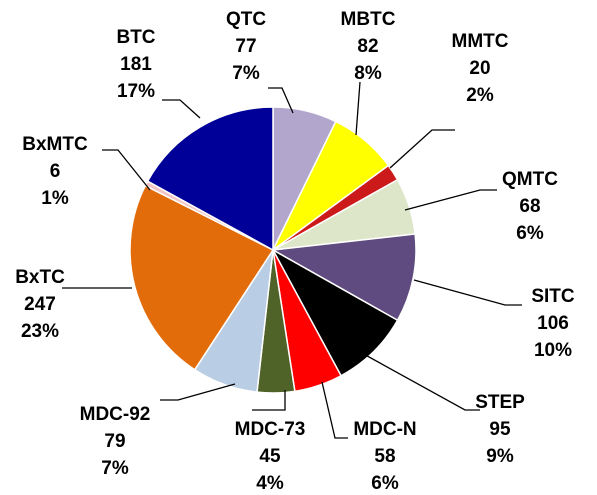 The height and width of the screenshot is (495, 597). I want to click on slice-label: BxTC, so click(40, 277).